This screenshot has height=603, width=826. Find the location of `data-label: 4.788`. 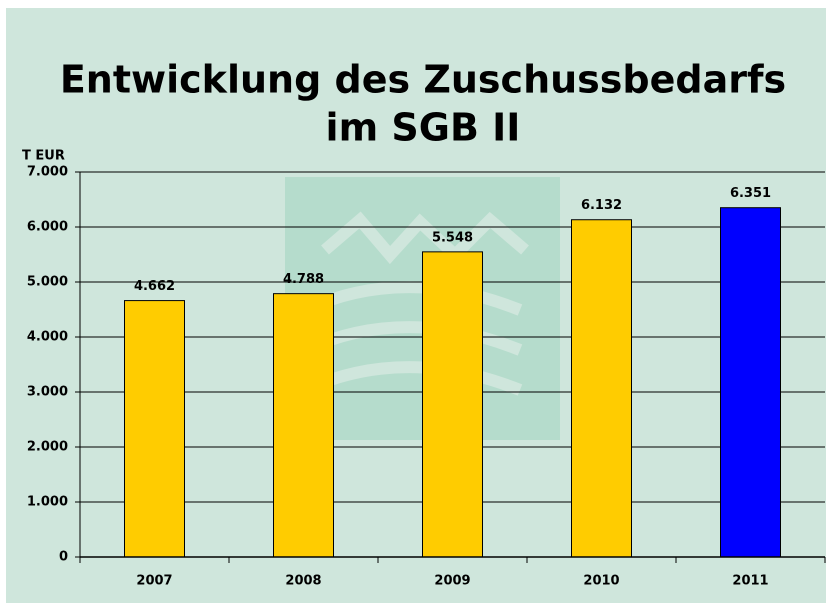

data-label: 4.788 is located at coordinates (303, 279).